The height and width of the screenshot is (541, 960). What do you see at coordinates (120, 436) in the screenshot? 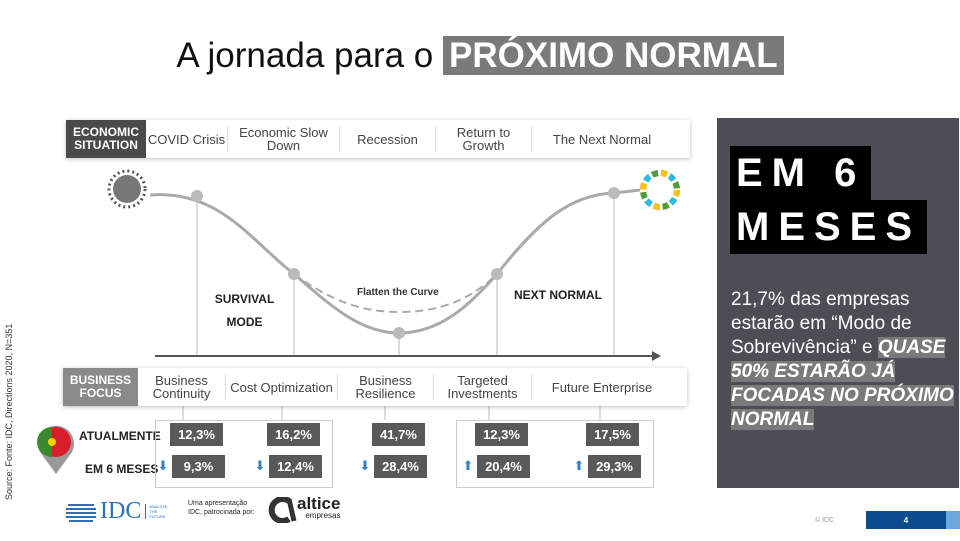
I see `now-row-label: ATUALMENTE` at bounding box center [120, 436].